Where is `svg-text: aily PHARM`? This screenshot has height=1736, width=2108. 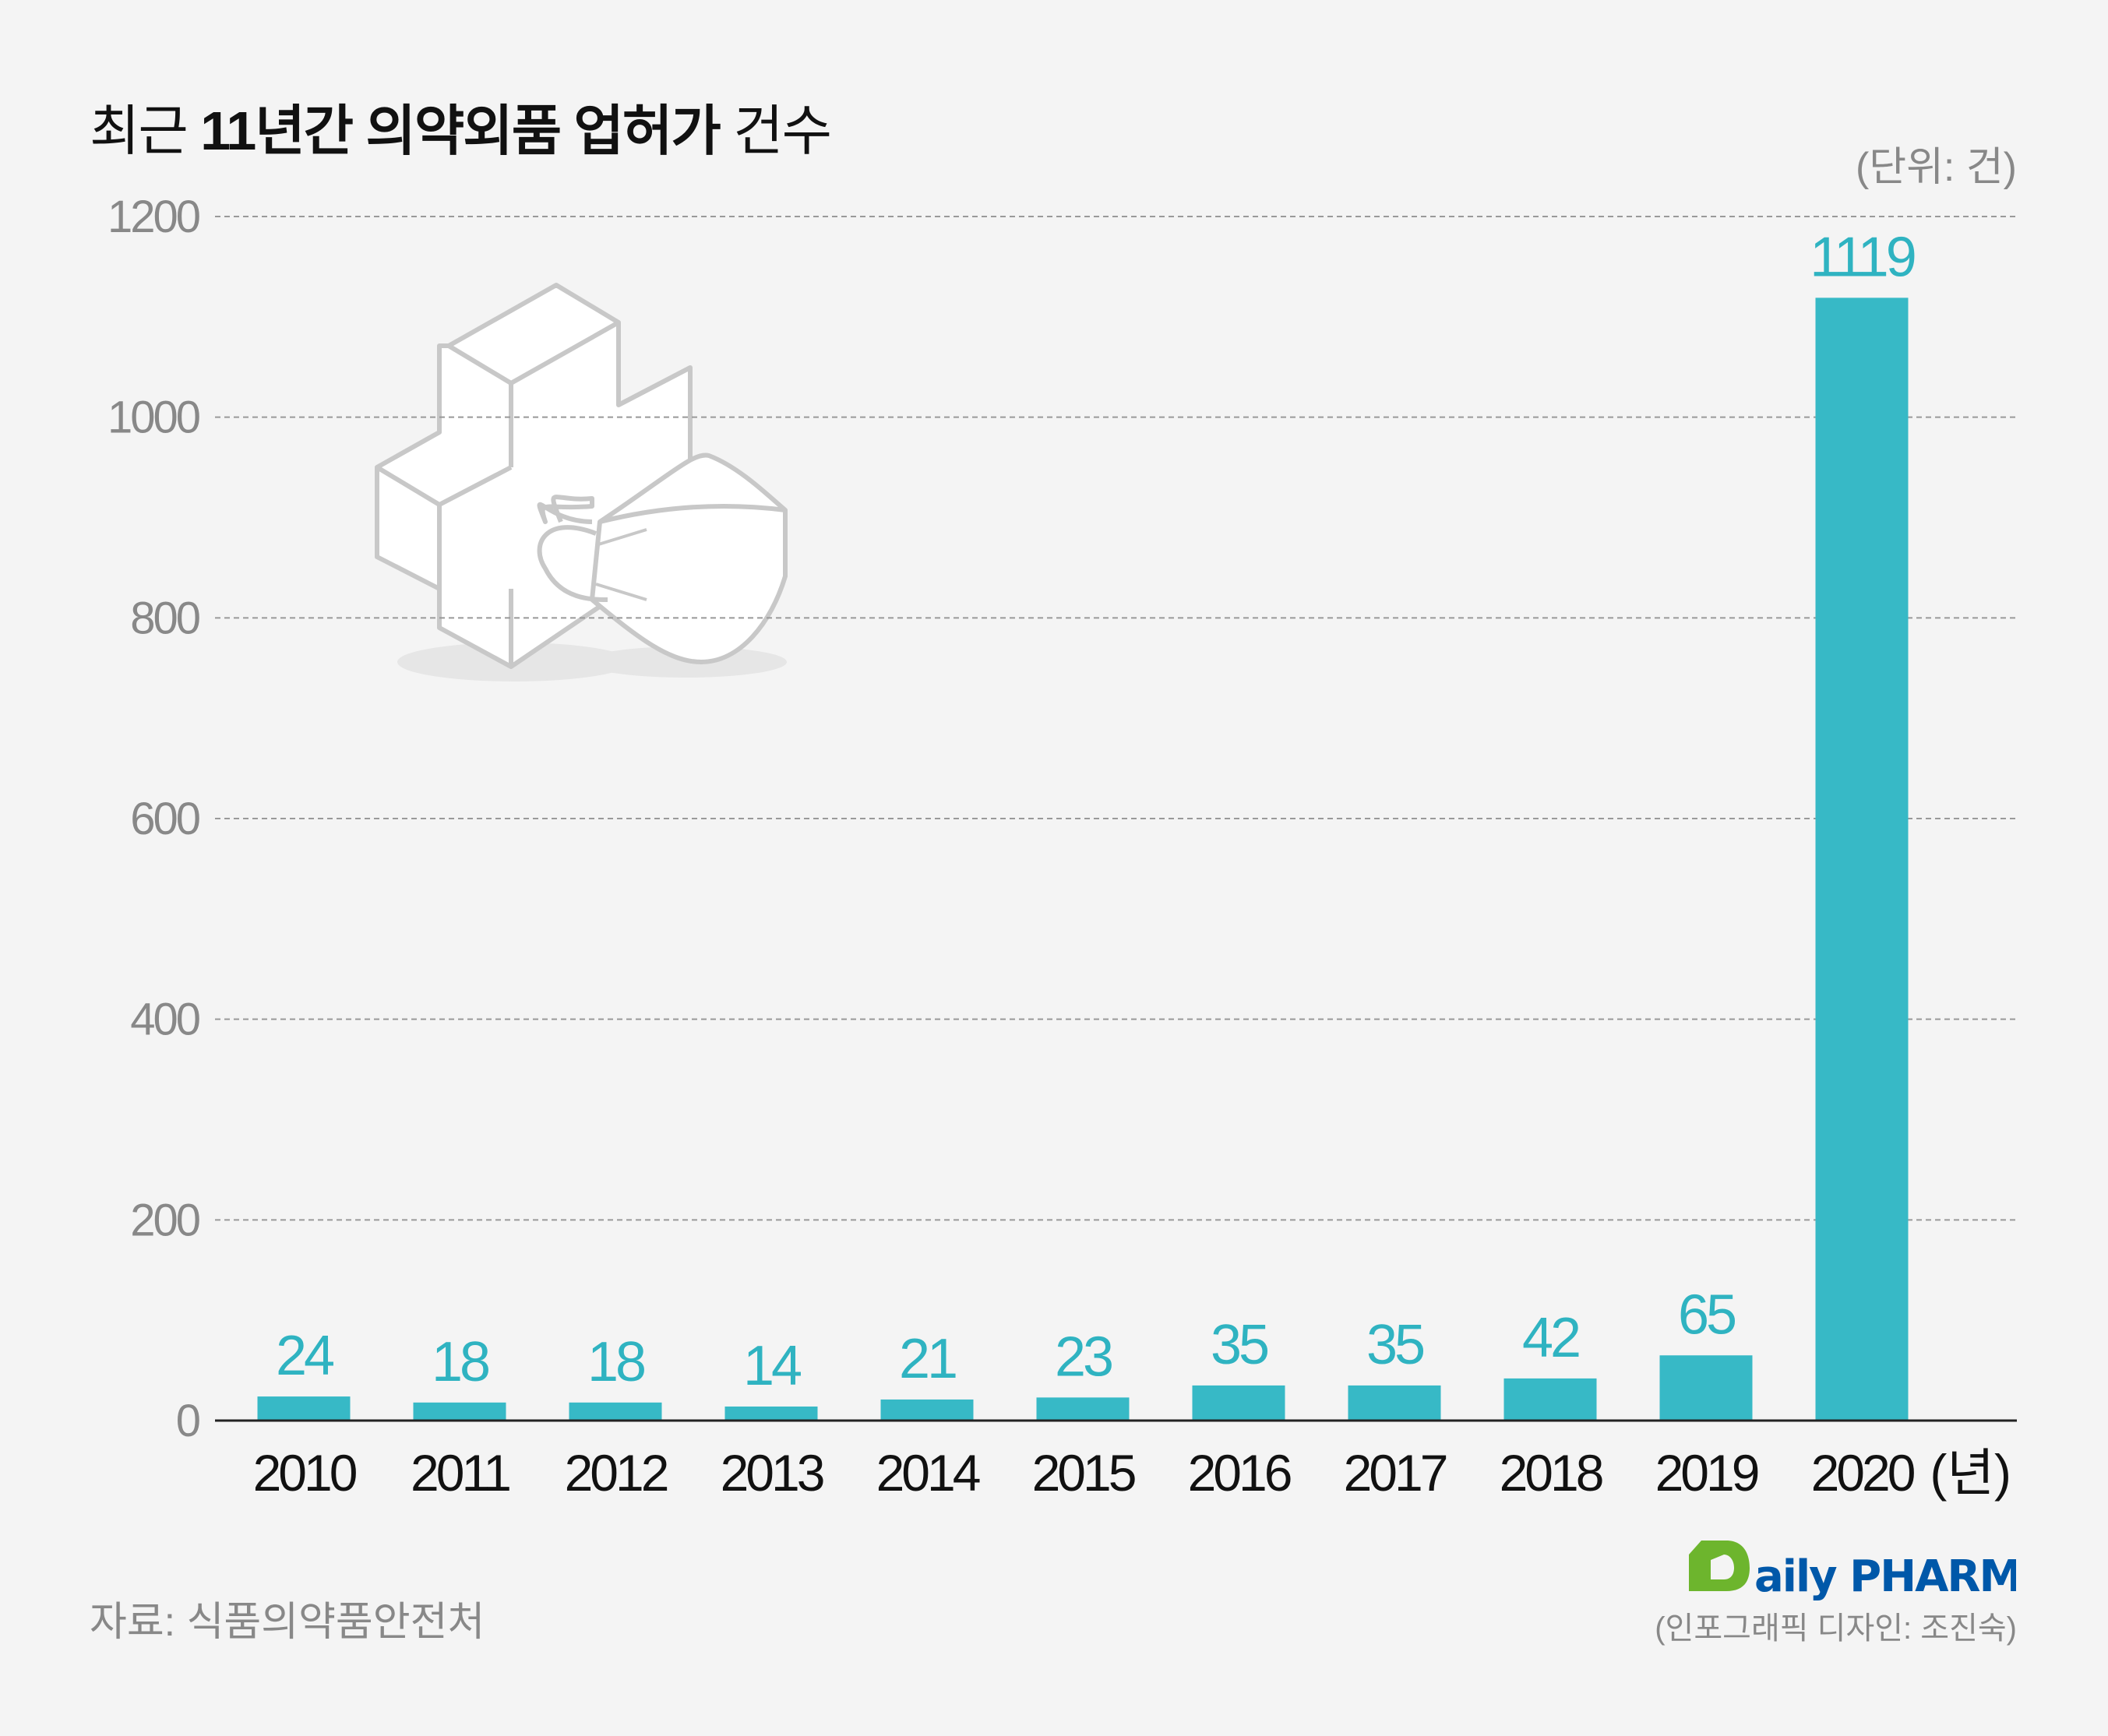
svg-text: aily PHARM is located at coordinates (1885, 1576).